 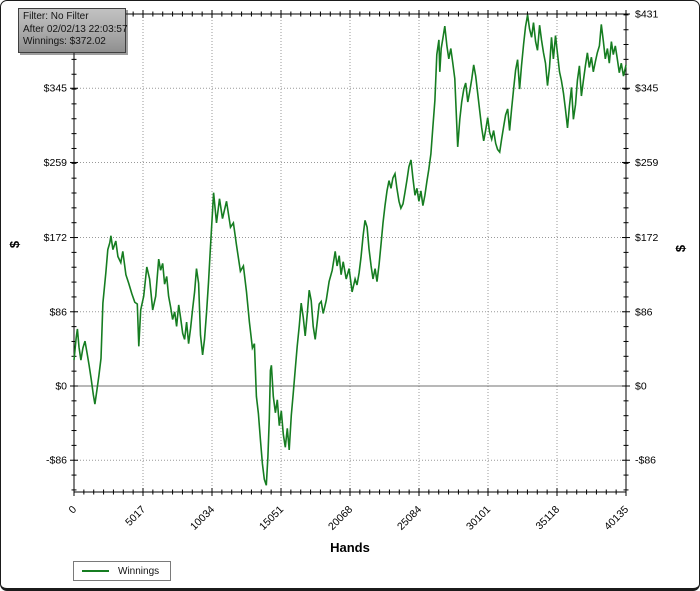 What do you see at coordinates (61, 387) in the screenshot?
I see `y-tick-label-left: $0` at bounding box center [61, 387].